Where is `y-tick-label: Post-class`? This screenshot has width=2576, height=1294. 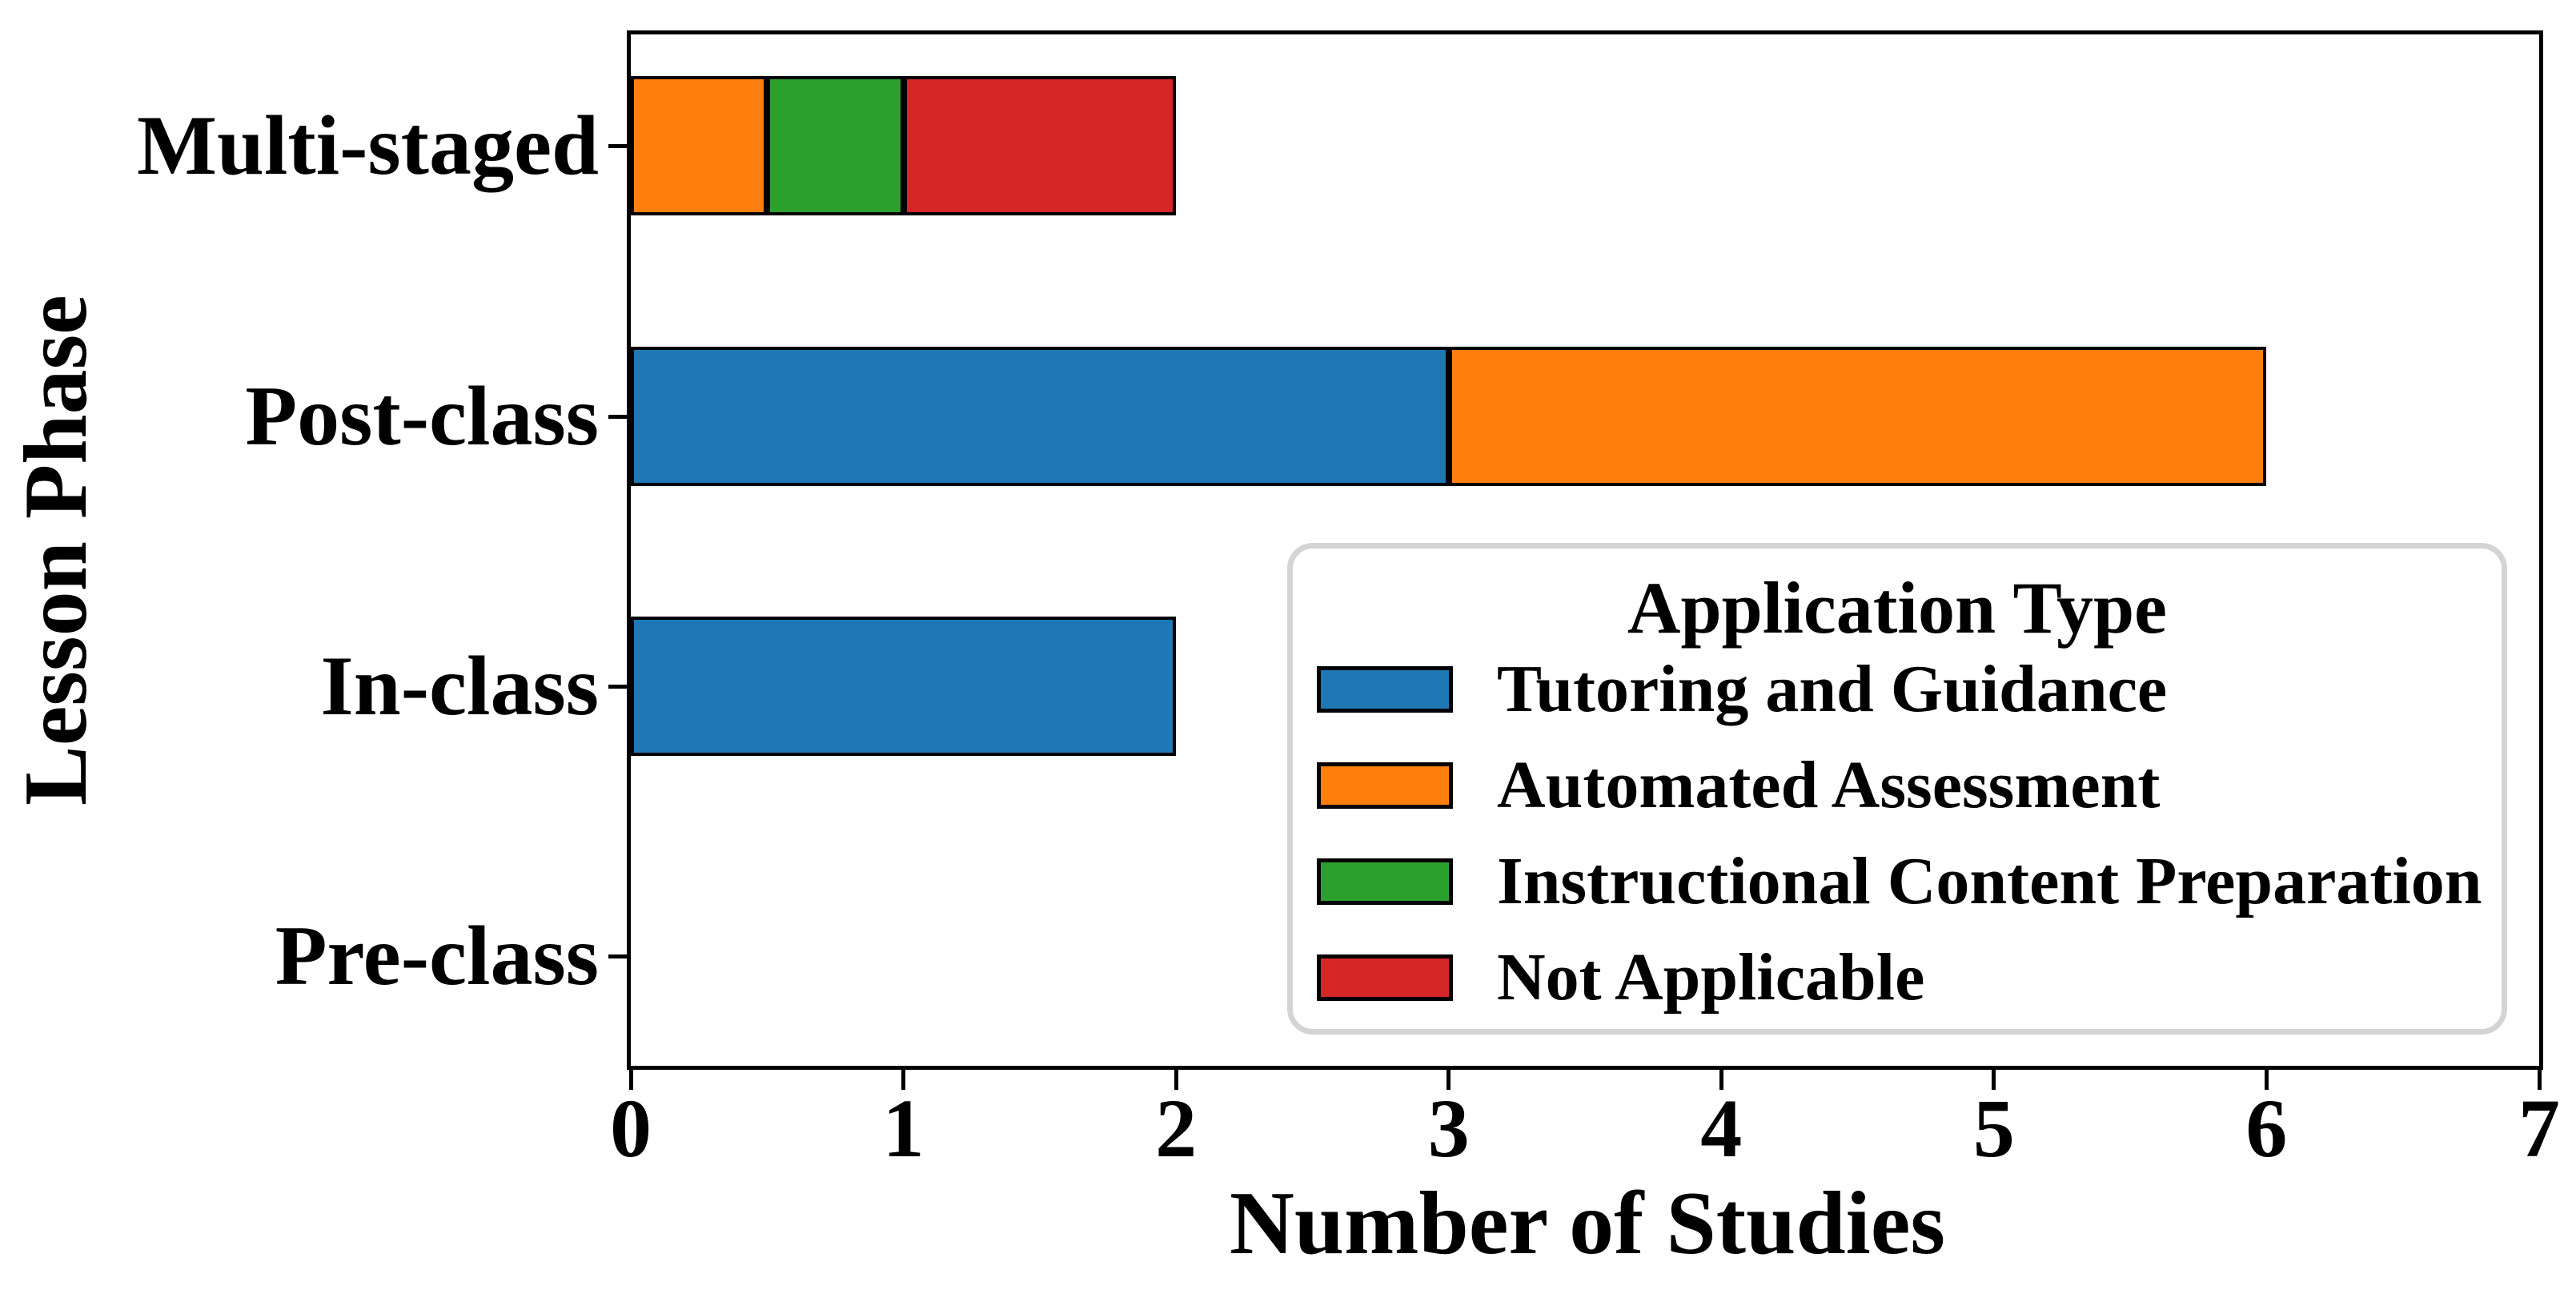
y-tick-label: Post-class is located at coordinates (422, 415).